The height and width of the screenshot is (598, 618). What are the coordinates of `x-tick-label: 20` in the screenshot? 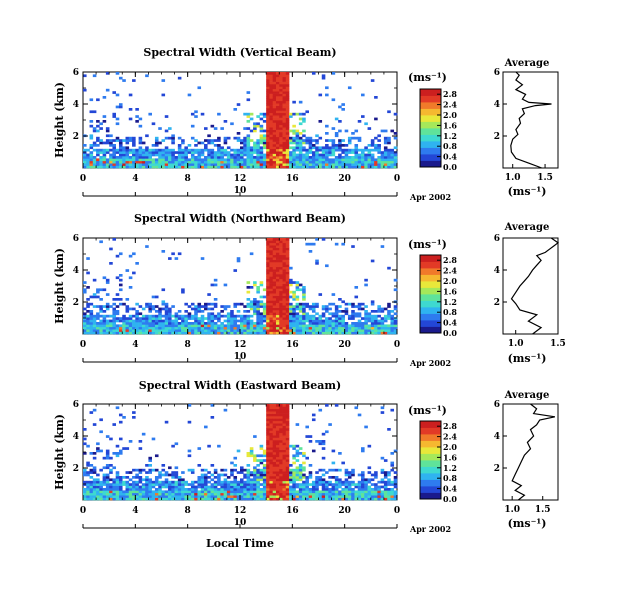 It's located at (344, 179).